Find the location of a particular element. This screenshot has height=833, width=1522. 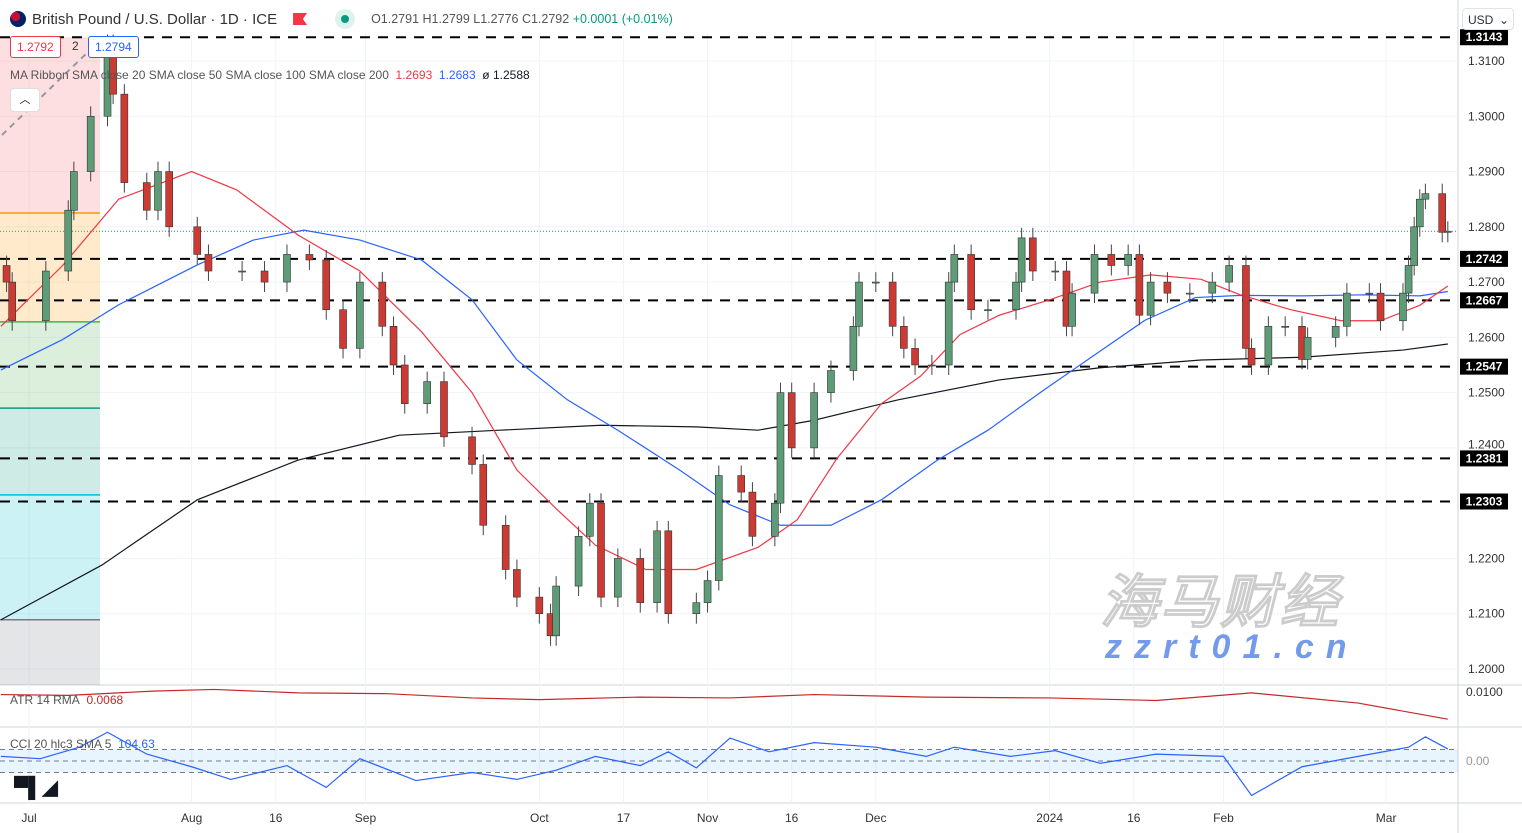

time-tick-label: 17 is located at coordinates (624, 818).